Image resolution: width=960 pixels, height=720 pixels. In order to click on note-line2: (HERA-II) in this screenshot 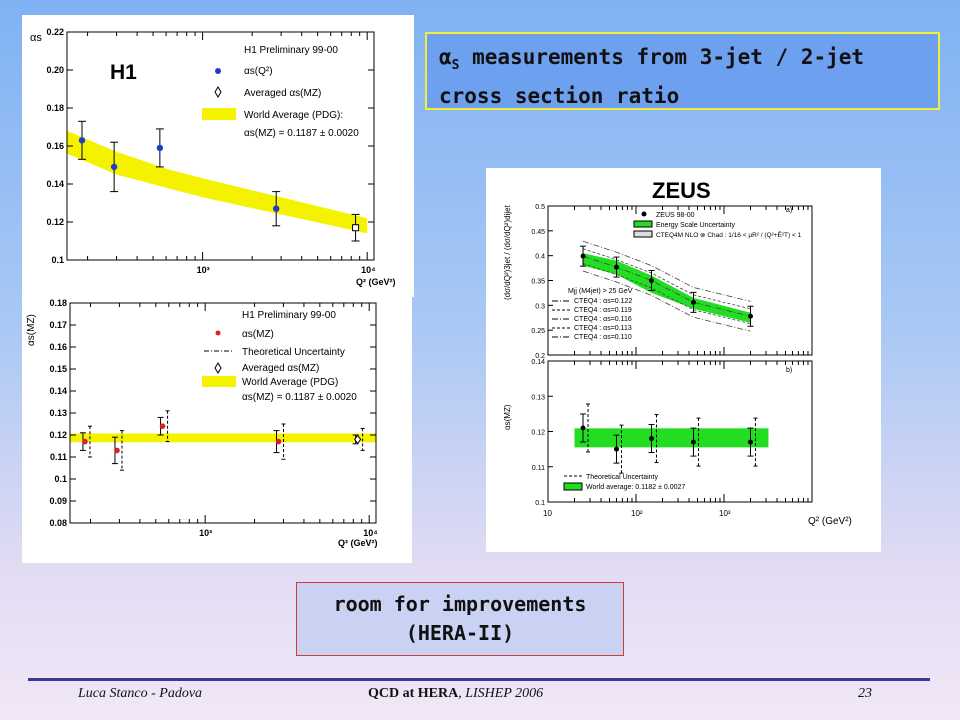, I will do `click(460, 633)`.